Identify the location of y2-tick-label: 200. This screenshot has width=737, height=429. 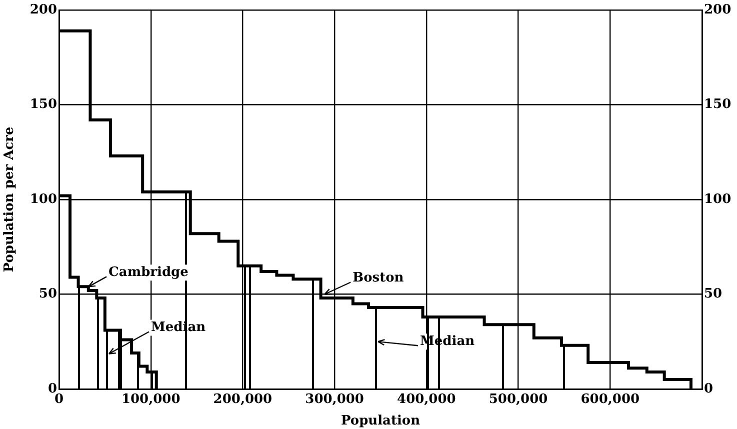
(718, 10).